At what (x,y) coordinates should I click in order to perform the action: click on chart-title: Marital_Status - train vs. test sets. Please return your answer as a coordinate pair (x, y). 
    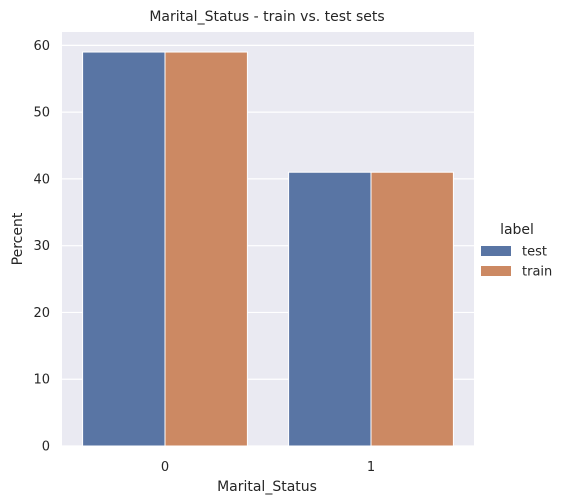
    Looking at the image, I should click on (266, 17).